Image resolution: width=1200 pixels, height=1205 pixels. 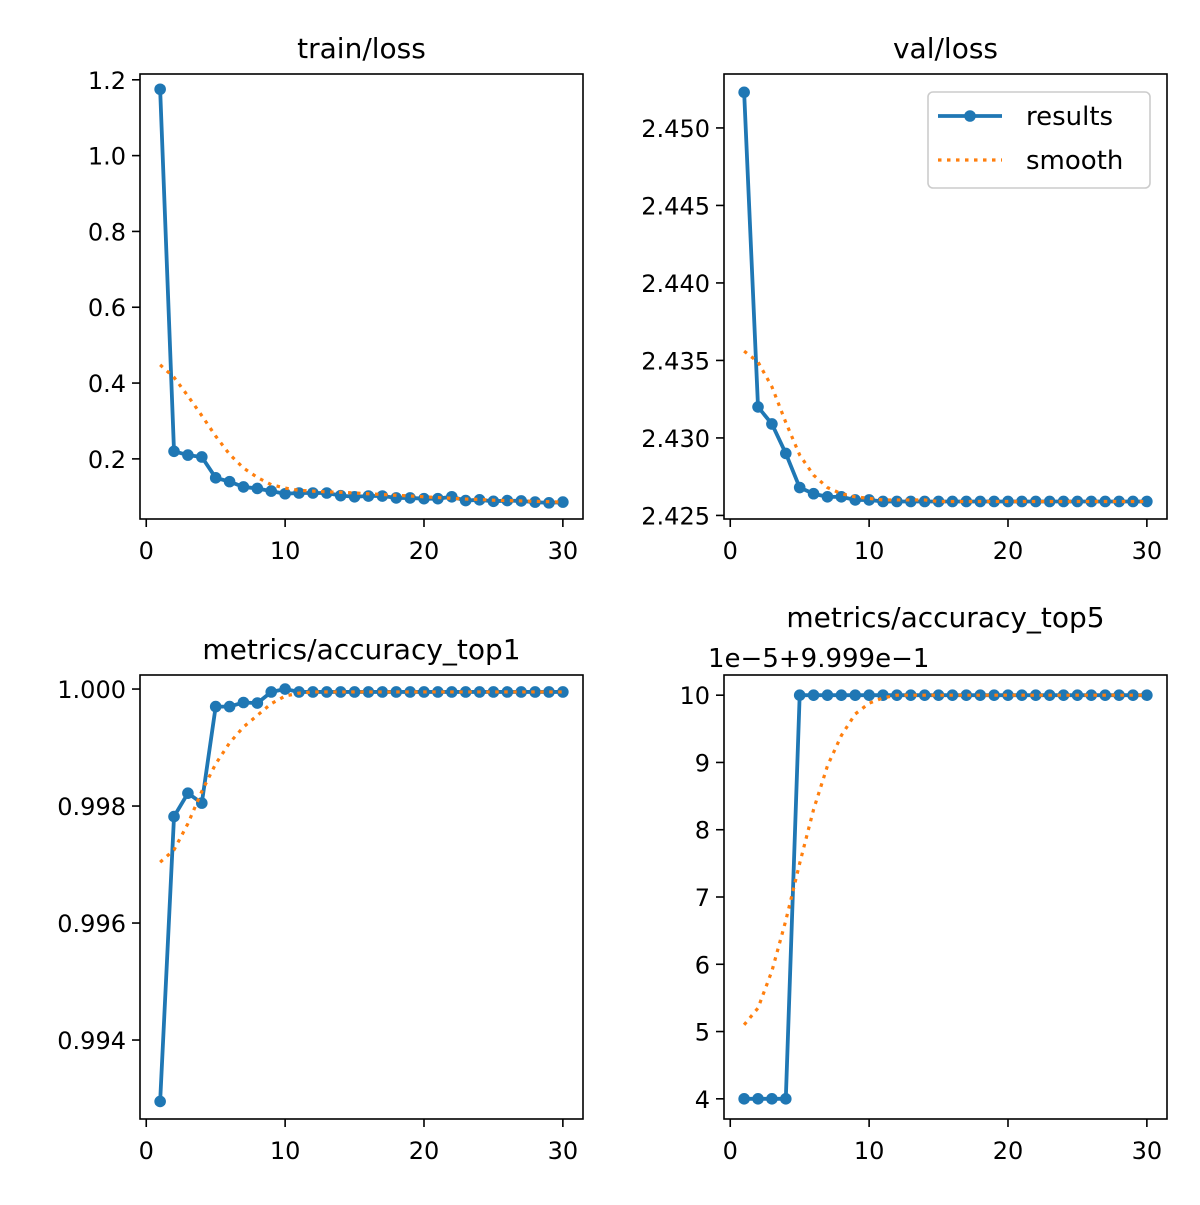 What do you see at coordinates (702, 1033) in the screenshot?
I see `y-tick-label: 5` at bounding box center [702, 1033].